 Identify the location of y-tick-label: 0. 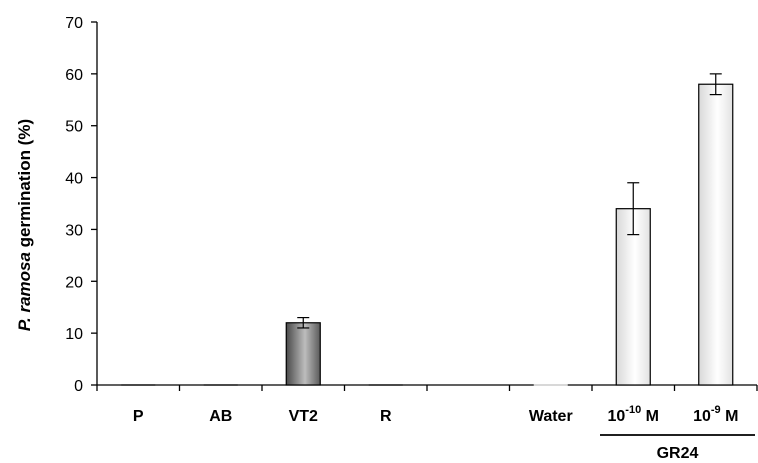
(78, 386).